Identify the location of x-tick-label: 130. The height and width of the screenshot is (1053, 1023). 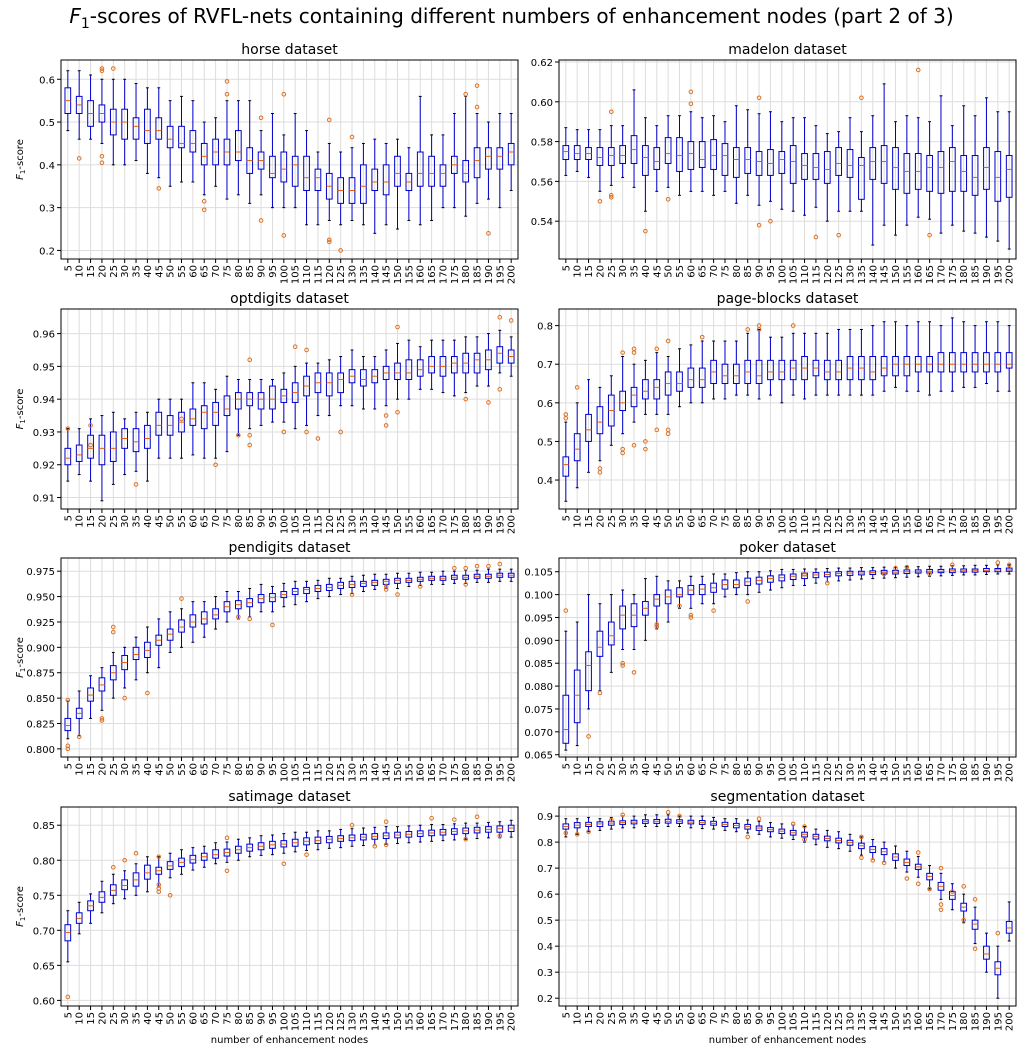
(353, 274).